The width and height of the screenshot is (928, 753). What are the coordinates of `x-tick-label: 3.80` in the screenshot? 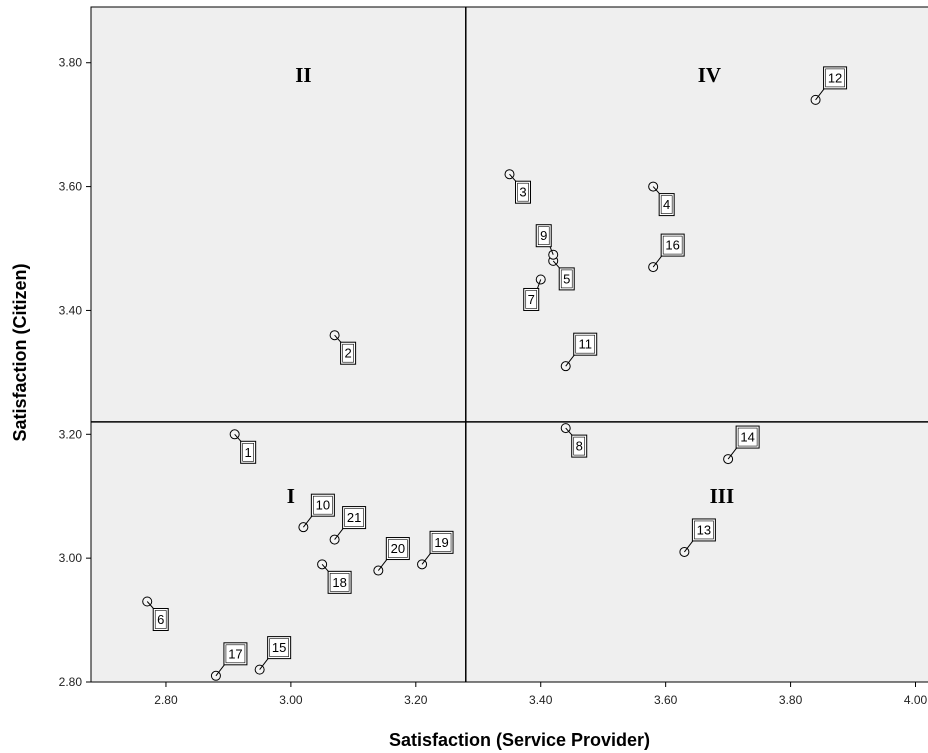 It's located at (791, 700).